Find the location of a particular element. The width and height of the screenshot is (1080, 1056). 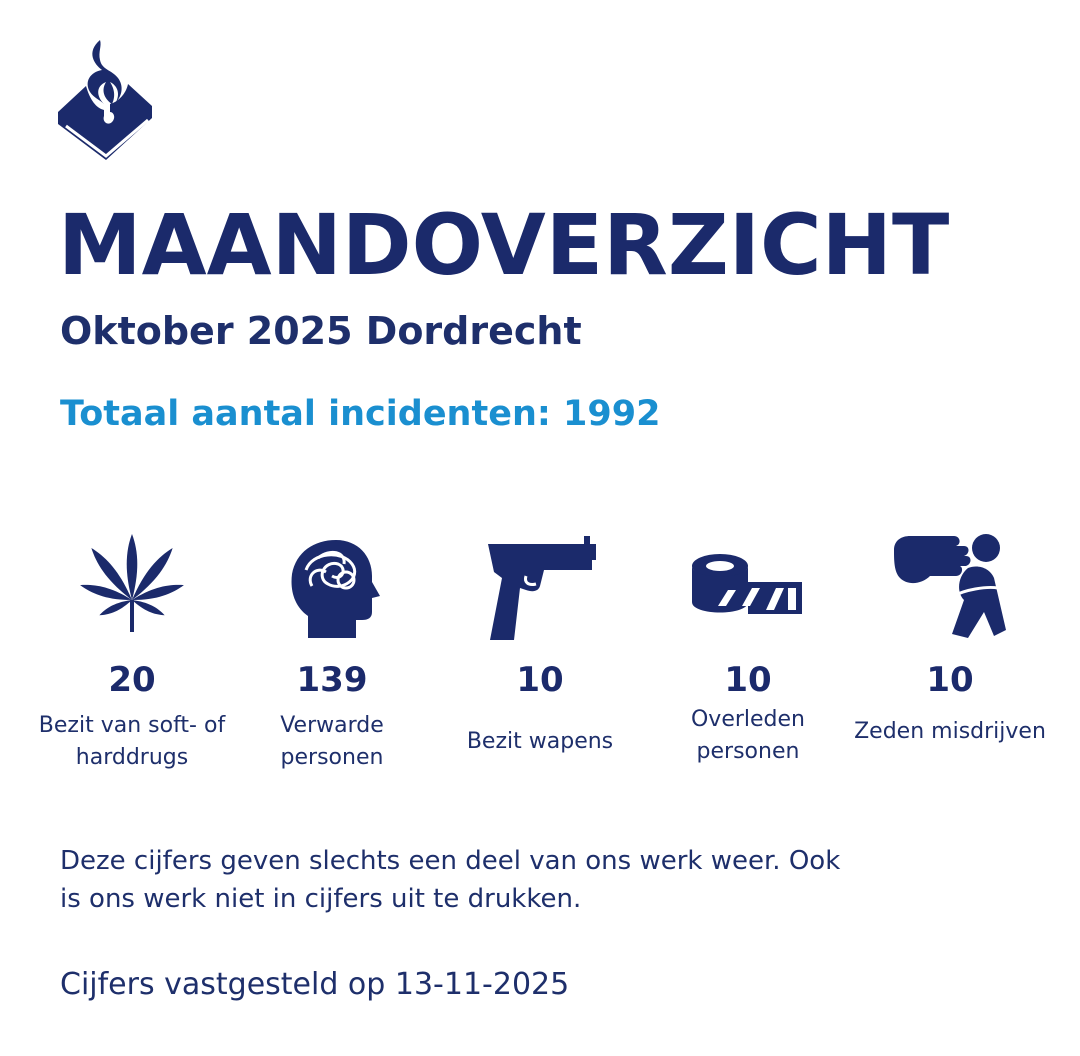

stat-value: 20 is located at coordinates (132, 680).